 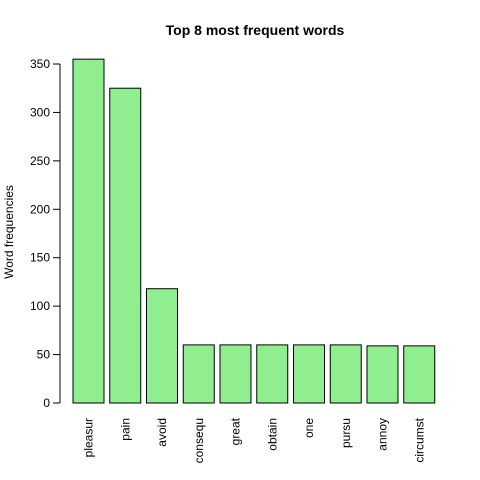 What do you see at coordinates (272, 434) in the screenshot?
I see `x-tick-label: obtain` at bounding box center [272, 434].